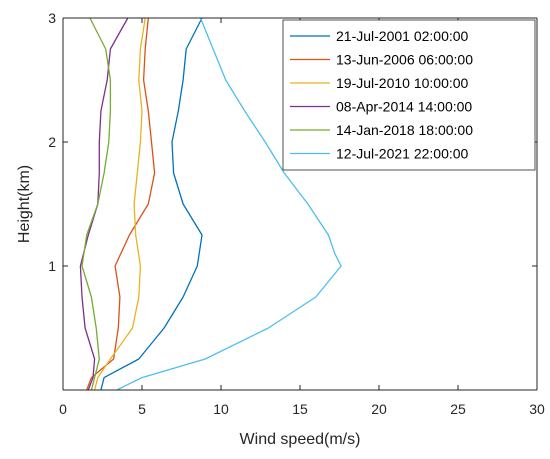  What do you see at coordinates (404, 130) in the screenshot?
I see `legend-label-5: 14-Jan-2018 18:00:00` at bounding box center [404, 130].